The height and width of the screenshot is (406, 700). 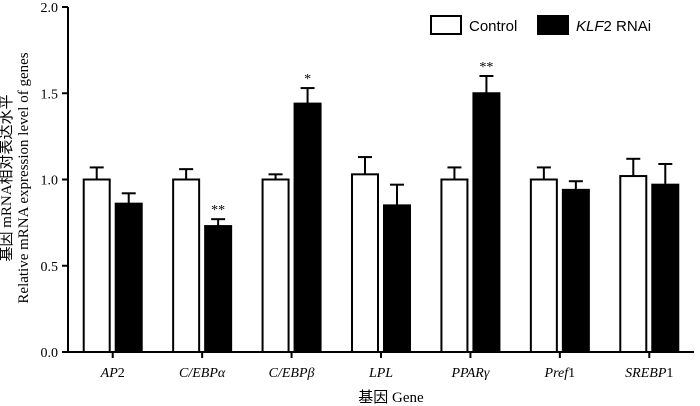 What do you see at coordinates (50, 267) in the screenshot?
I see `y-tick-label: 0.5` at bounding box center [50, 267].